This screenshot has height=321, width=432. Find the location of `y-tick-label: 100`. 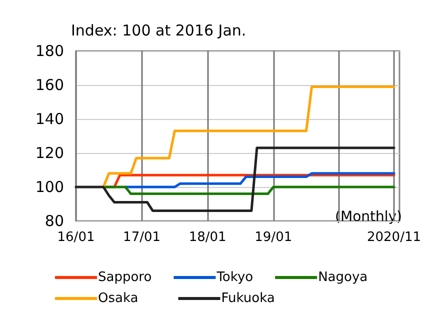

y-tick-label: 100 is located at coordinates (49, 187).